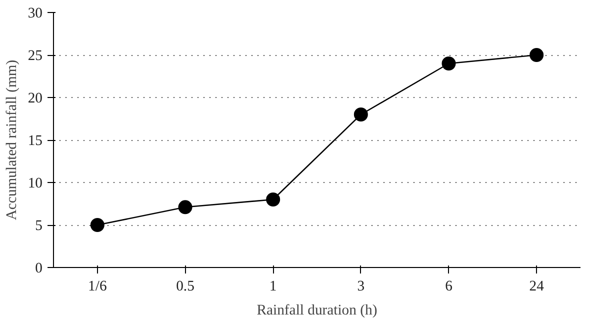  Describe the element at coordinates (537, 286) in the screenshot. I see `x-tick-label: 24` at that location.